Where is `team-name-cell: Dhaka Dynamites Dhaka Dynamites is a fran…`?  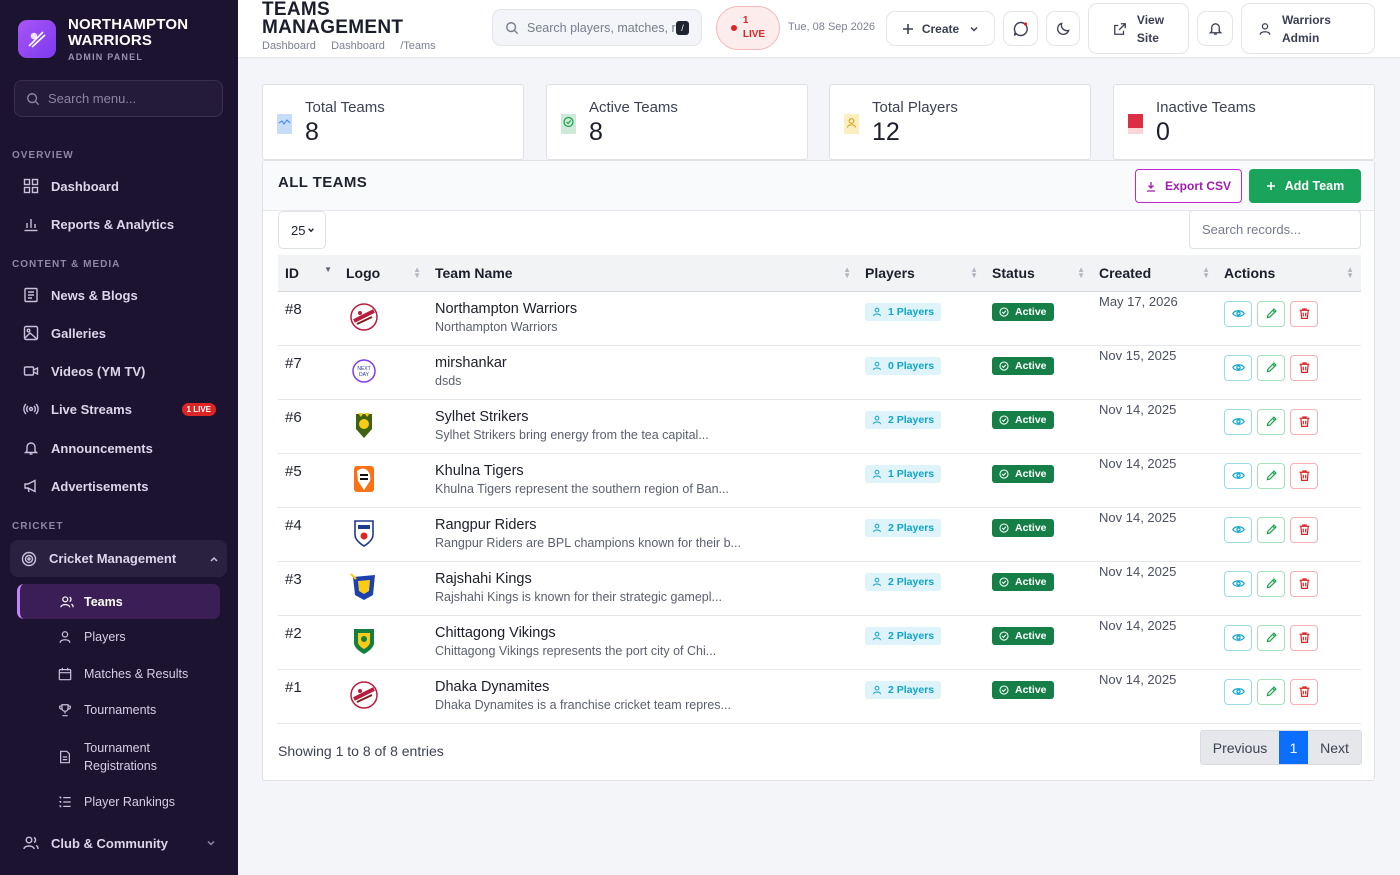 team-name-cell: Dhaka Dynamites Dhaka Dynamites is a fran… is located at coordinates (643, 696).